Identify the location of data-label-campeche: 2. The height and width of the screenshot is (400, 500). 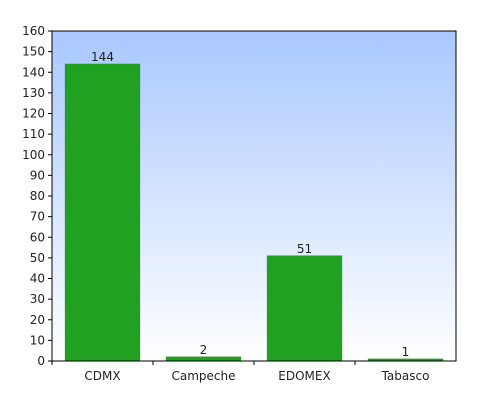
(204, 350).